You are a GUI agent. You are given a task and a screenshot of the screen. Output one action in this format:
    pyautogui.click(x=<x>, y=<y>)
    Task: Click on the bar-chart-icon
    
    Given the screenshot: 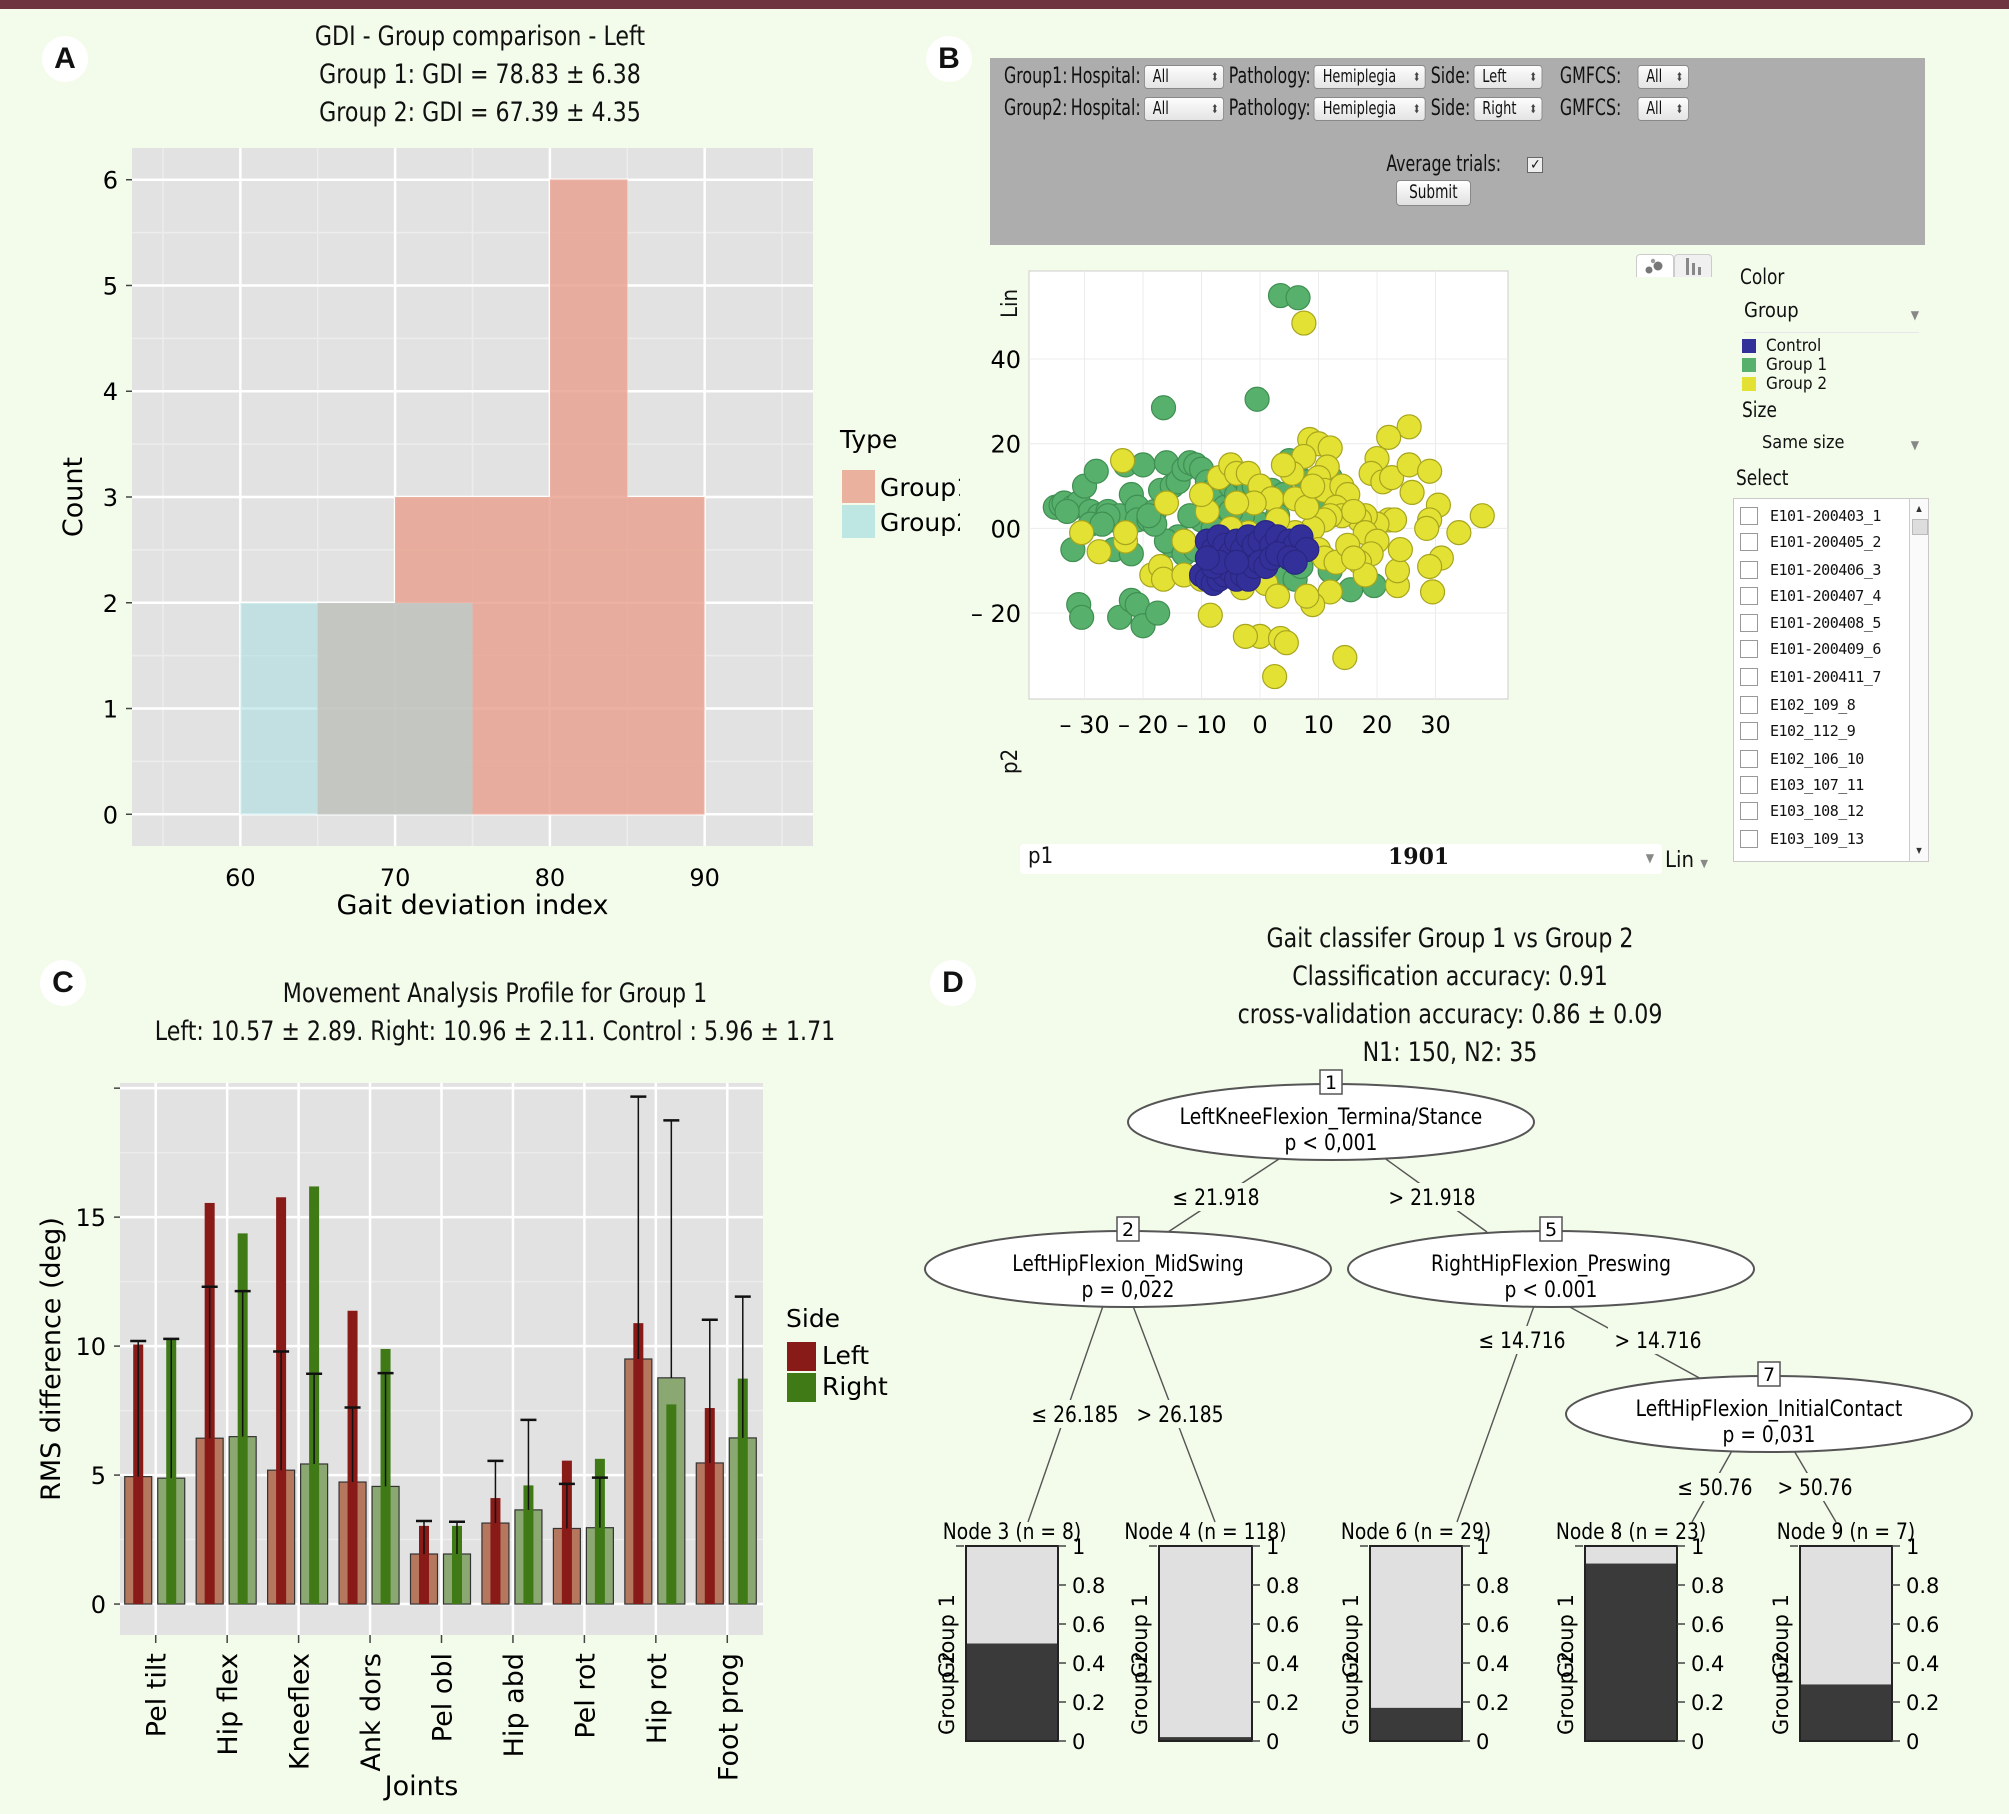 What is the action you would take?
    pyautogui.click(x=1693, y=266)
    